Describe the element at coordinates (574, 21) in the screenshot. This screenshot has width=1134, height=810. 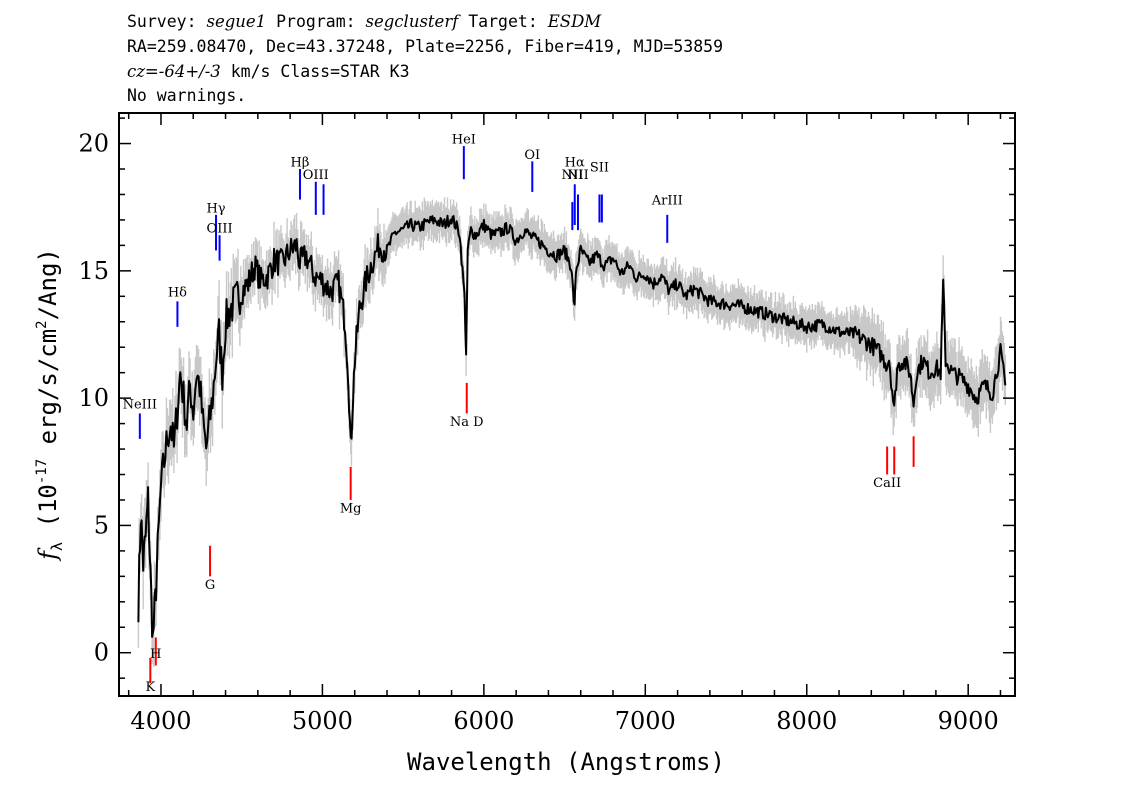
I see `target-value: ESDM` at that location.